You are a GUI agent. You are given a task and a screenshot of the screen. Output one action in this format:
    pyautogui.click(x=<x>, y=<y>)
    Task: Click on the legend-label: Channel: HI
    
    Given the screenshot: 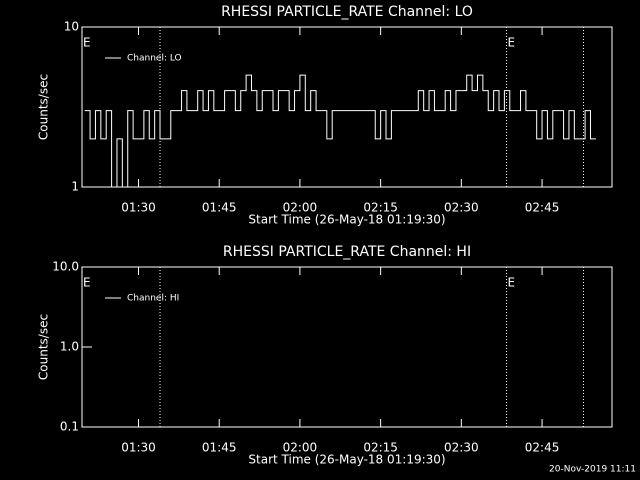 What is the action you would take?
    pyautogui.click(x=153, y=299)
    